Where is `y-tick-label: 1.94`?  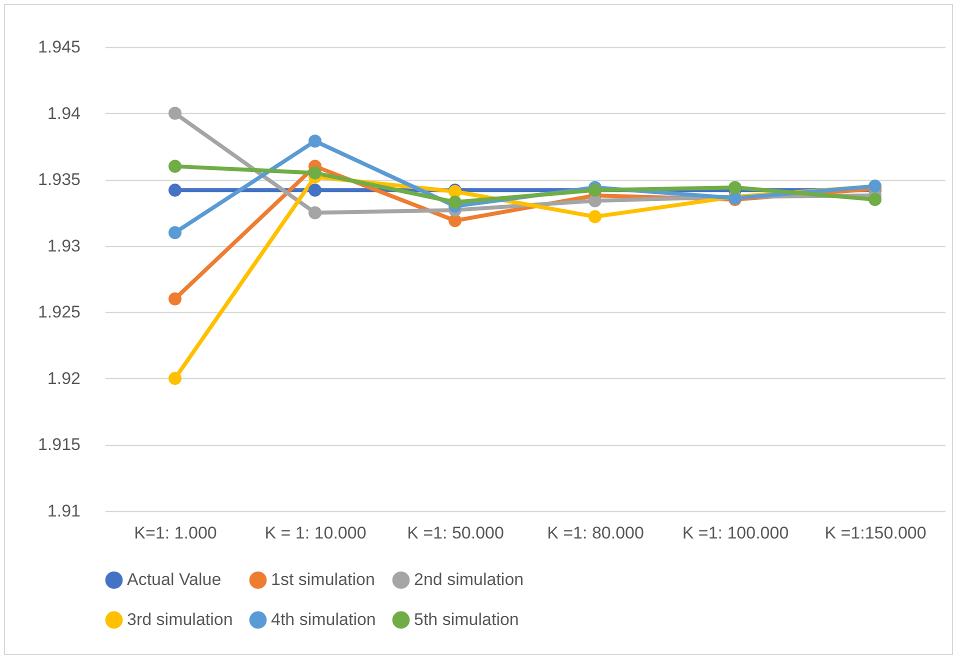
y-tick-label: 1.94 is located at coordinates (63, 113).